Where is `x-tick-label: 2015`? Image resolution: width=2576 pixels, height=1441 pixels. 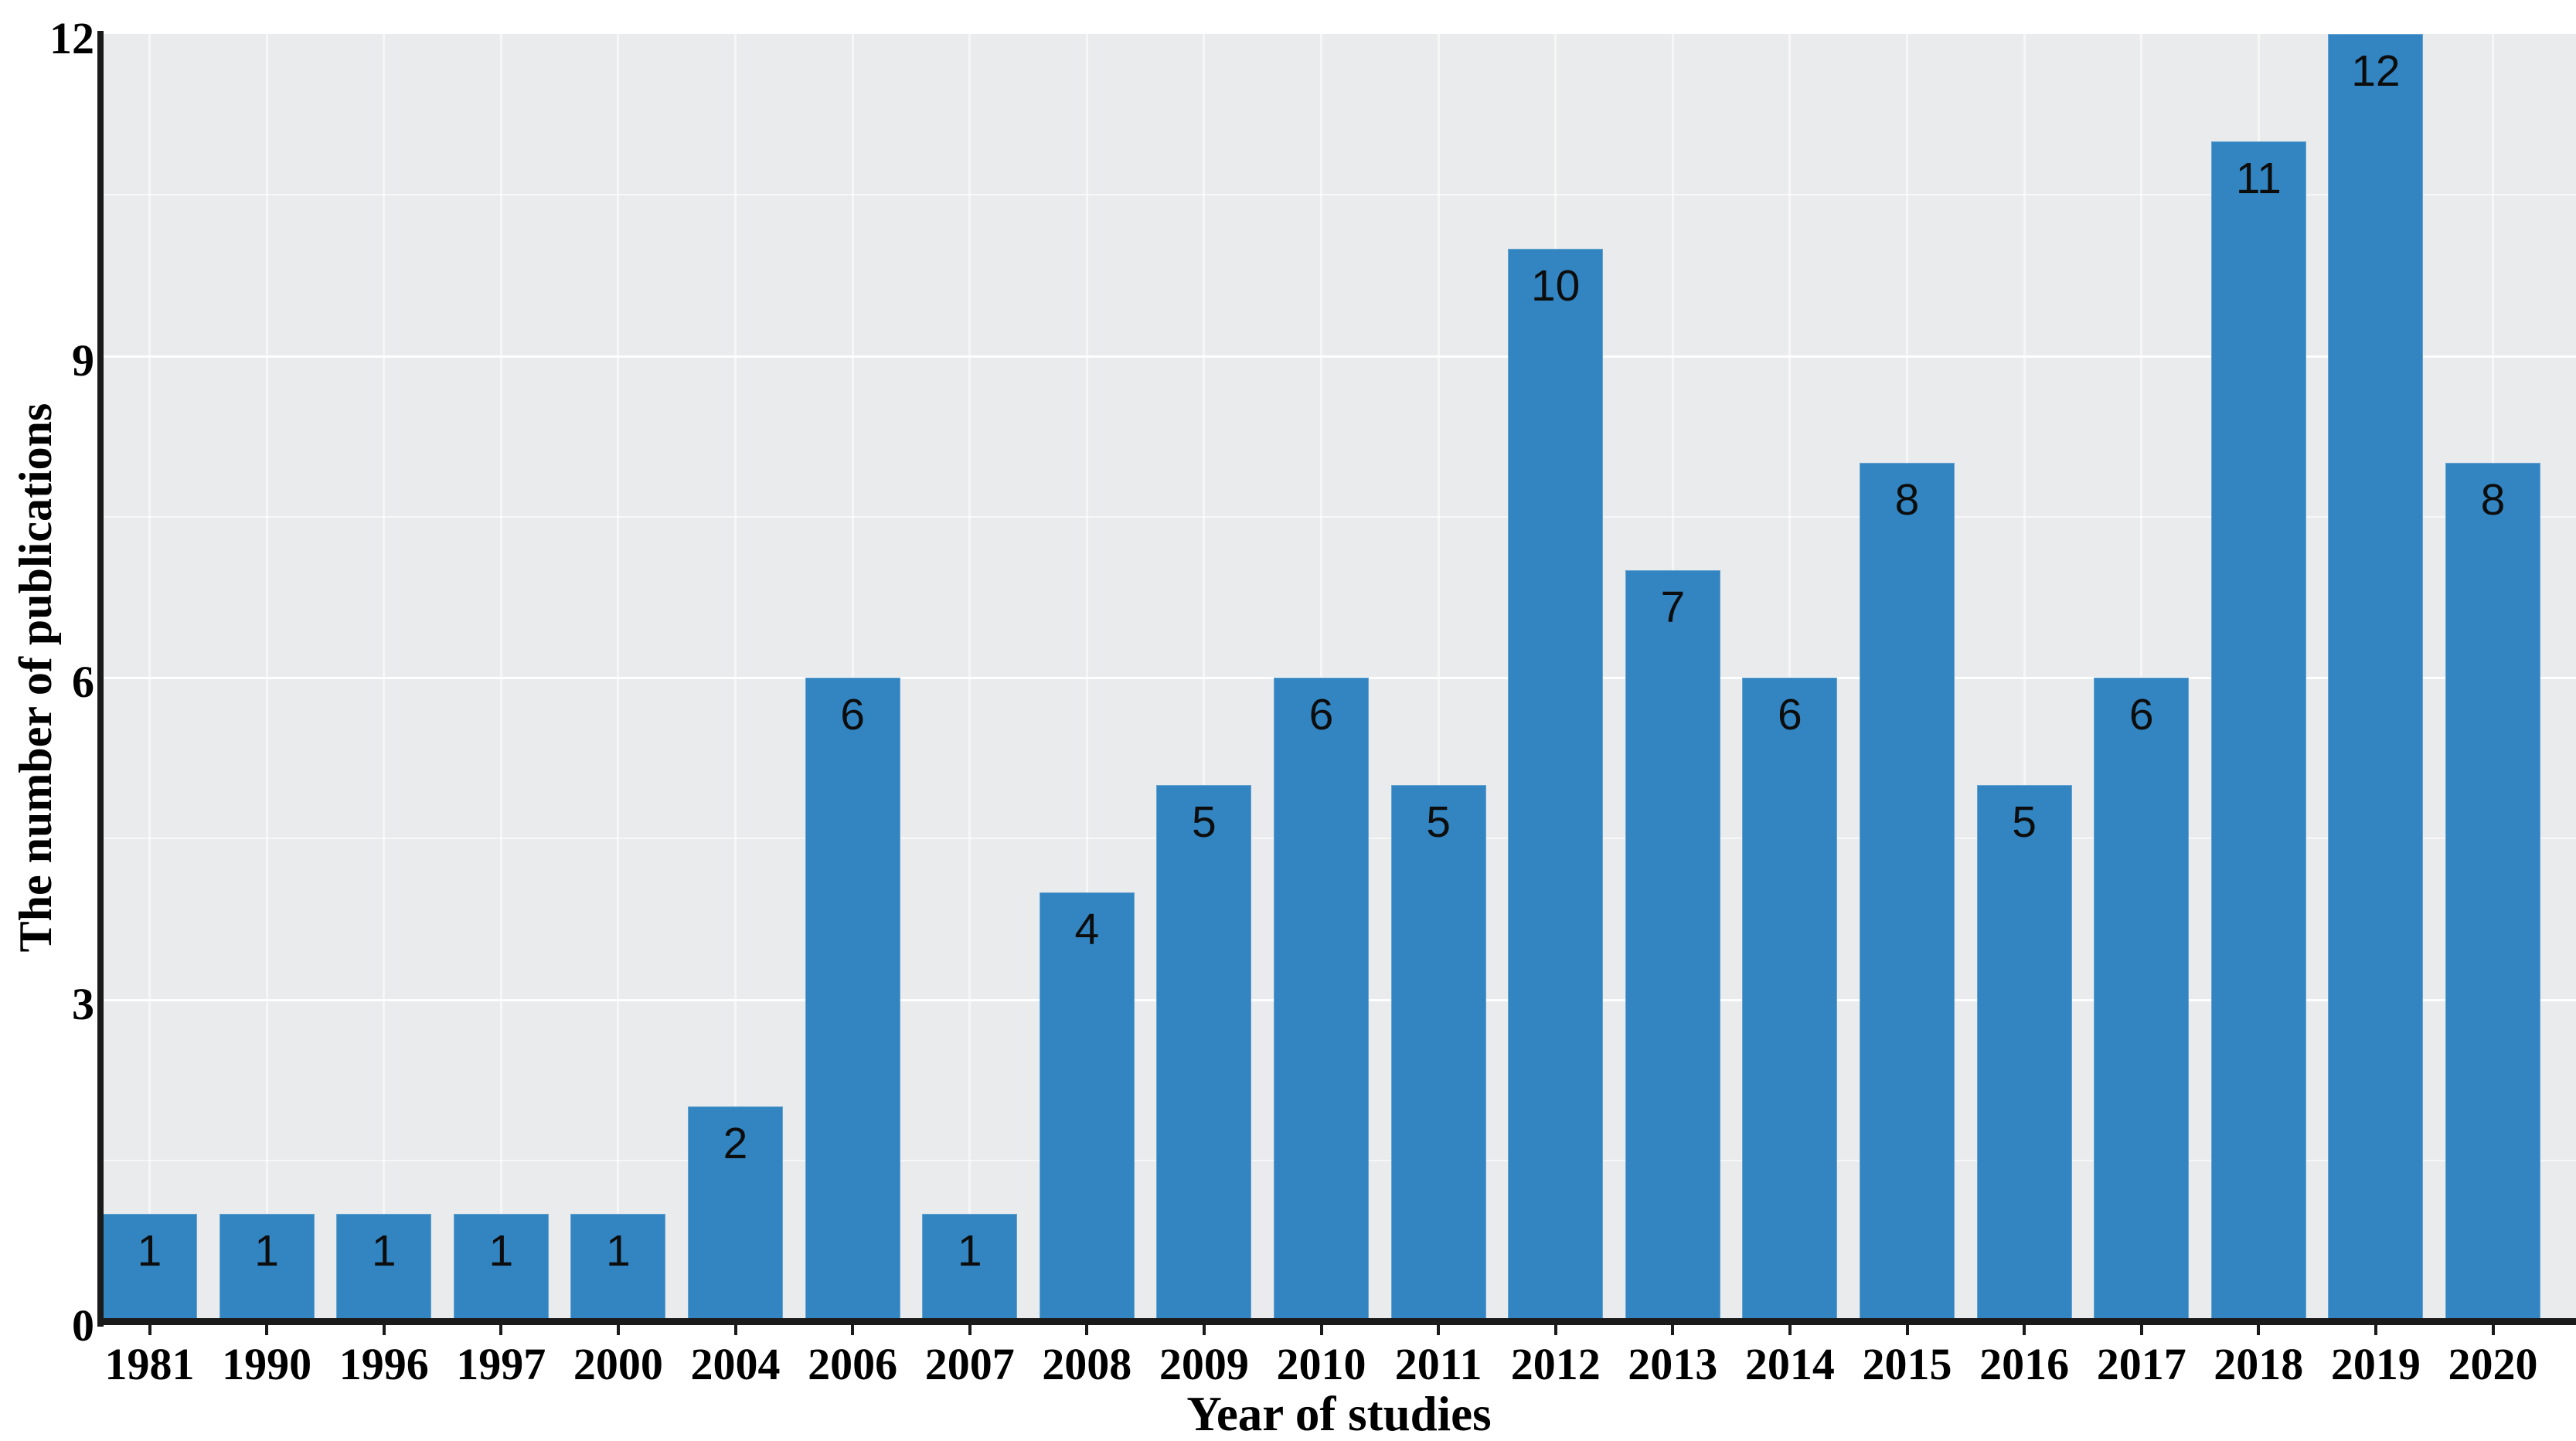 x-tick-label: 2015 is located at coordinates (1907, 1364).